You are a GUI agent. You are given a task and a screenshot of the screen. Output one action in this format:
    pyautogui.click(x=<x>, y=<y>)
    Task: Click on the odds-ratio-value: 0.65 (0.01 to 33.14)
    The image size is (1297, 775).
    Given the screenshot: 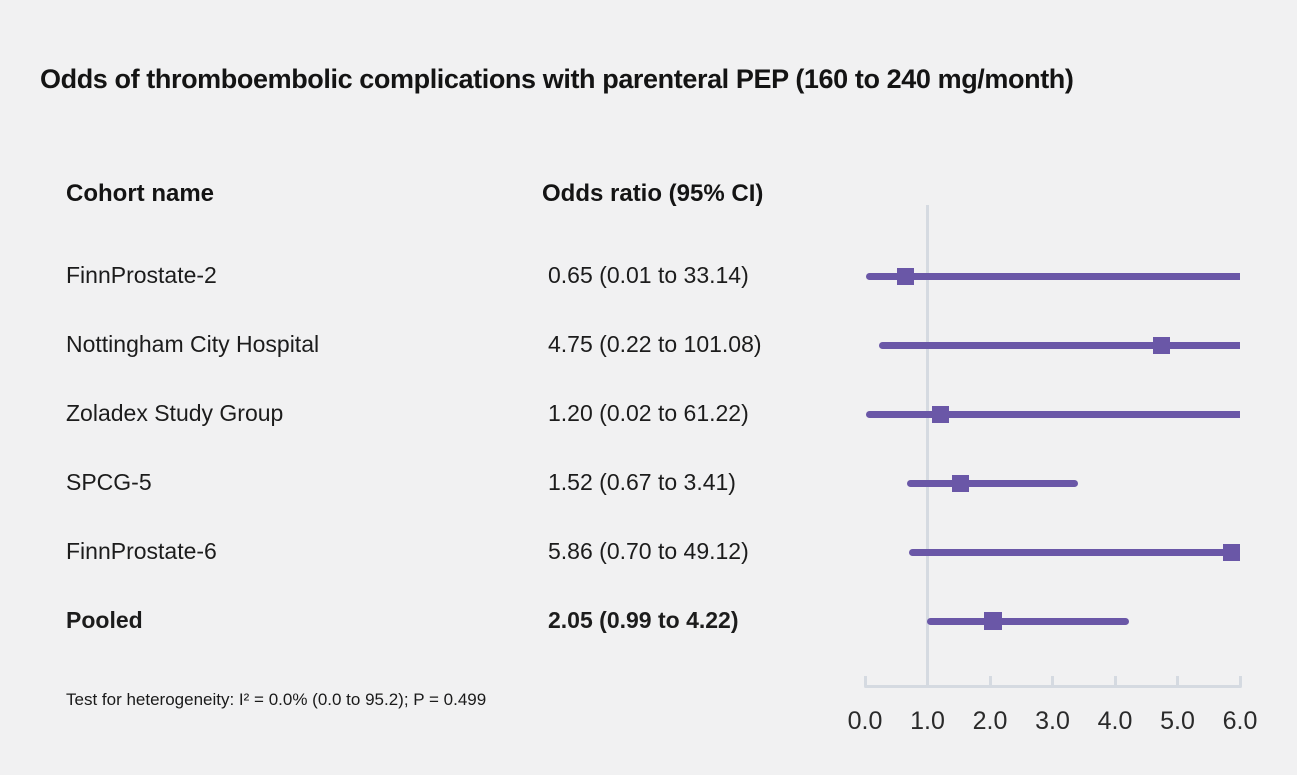 What is the action you would take?
    pyautogui.click(x=648, y=275)
    